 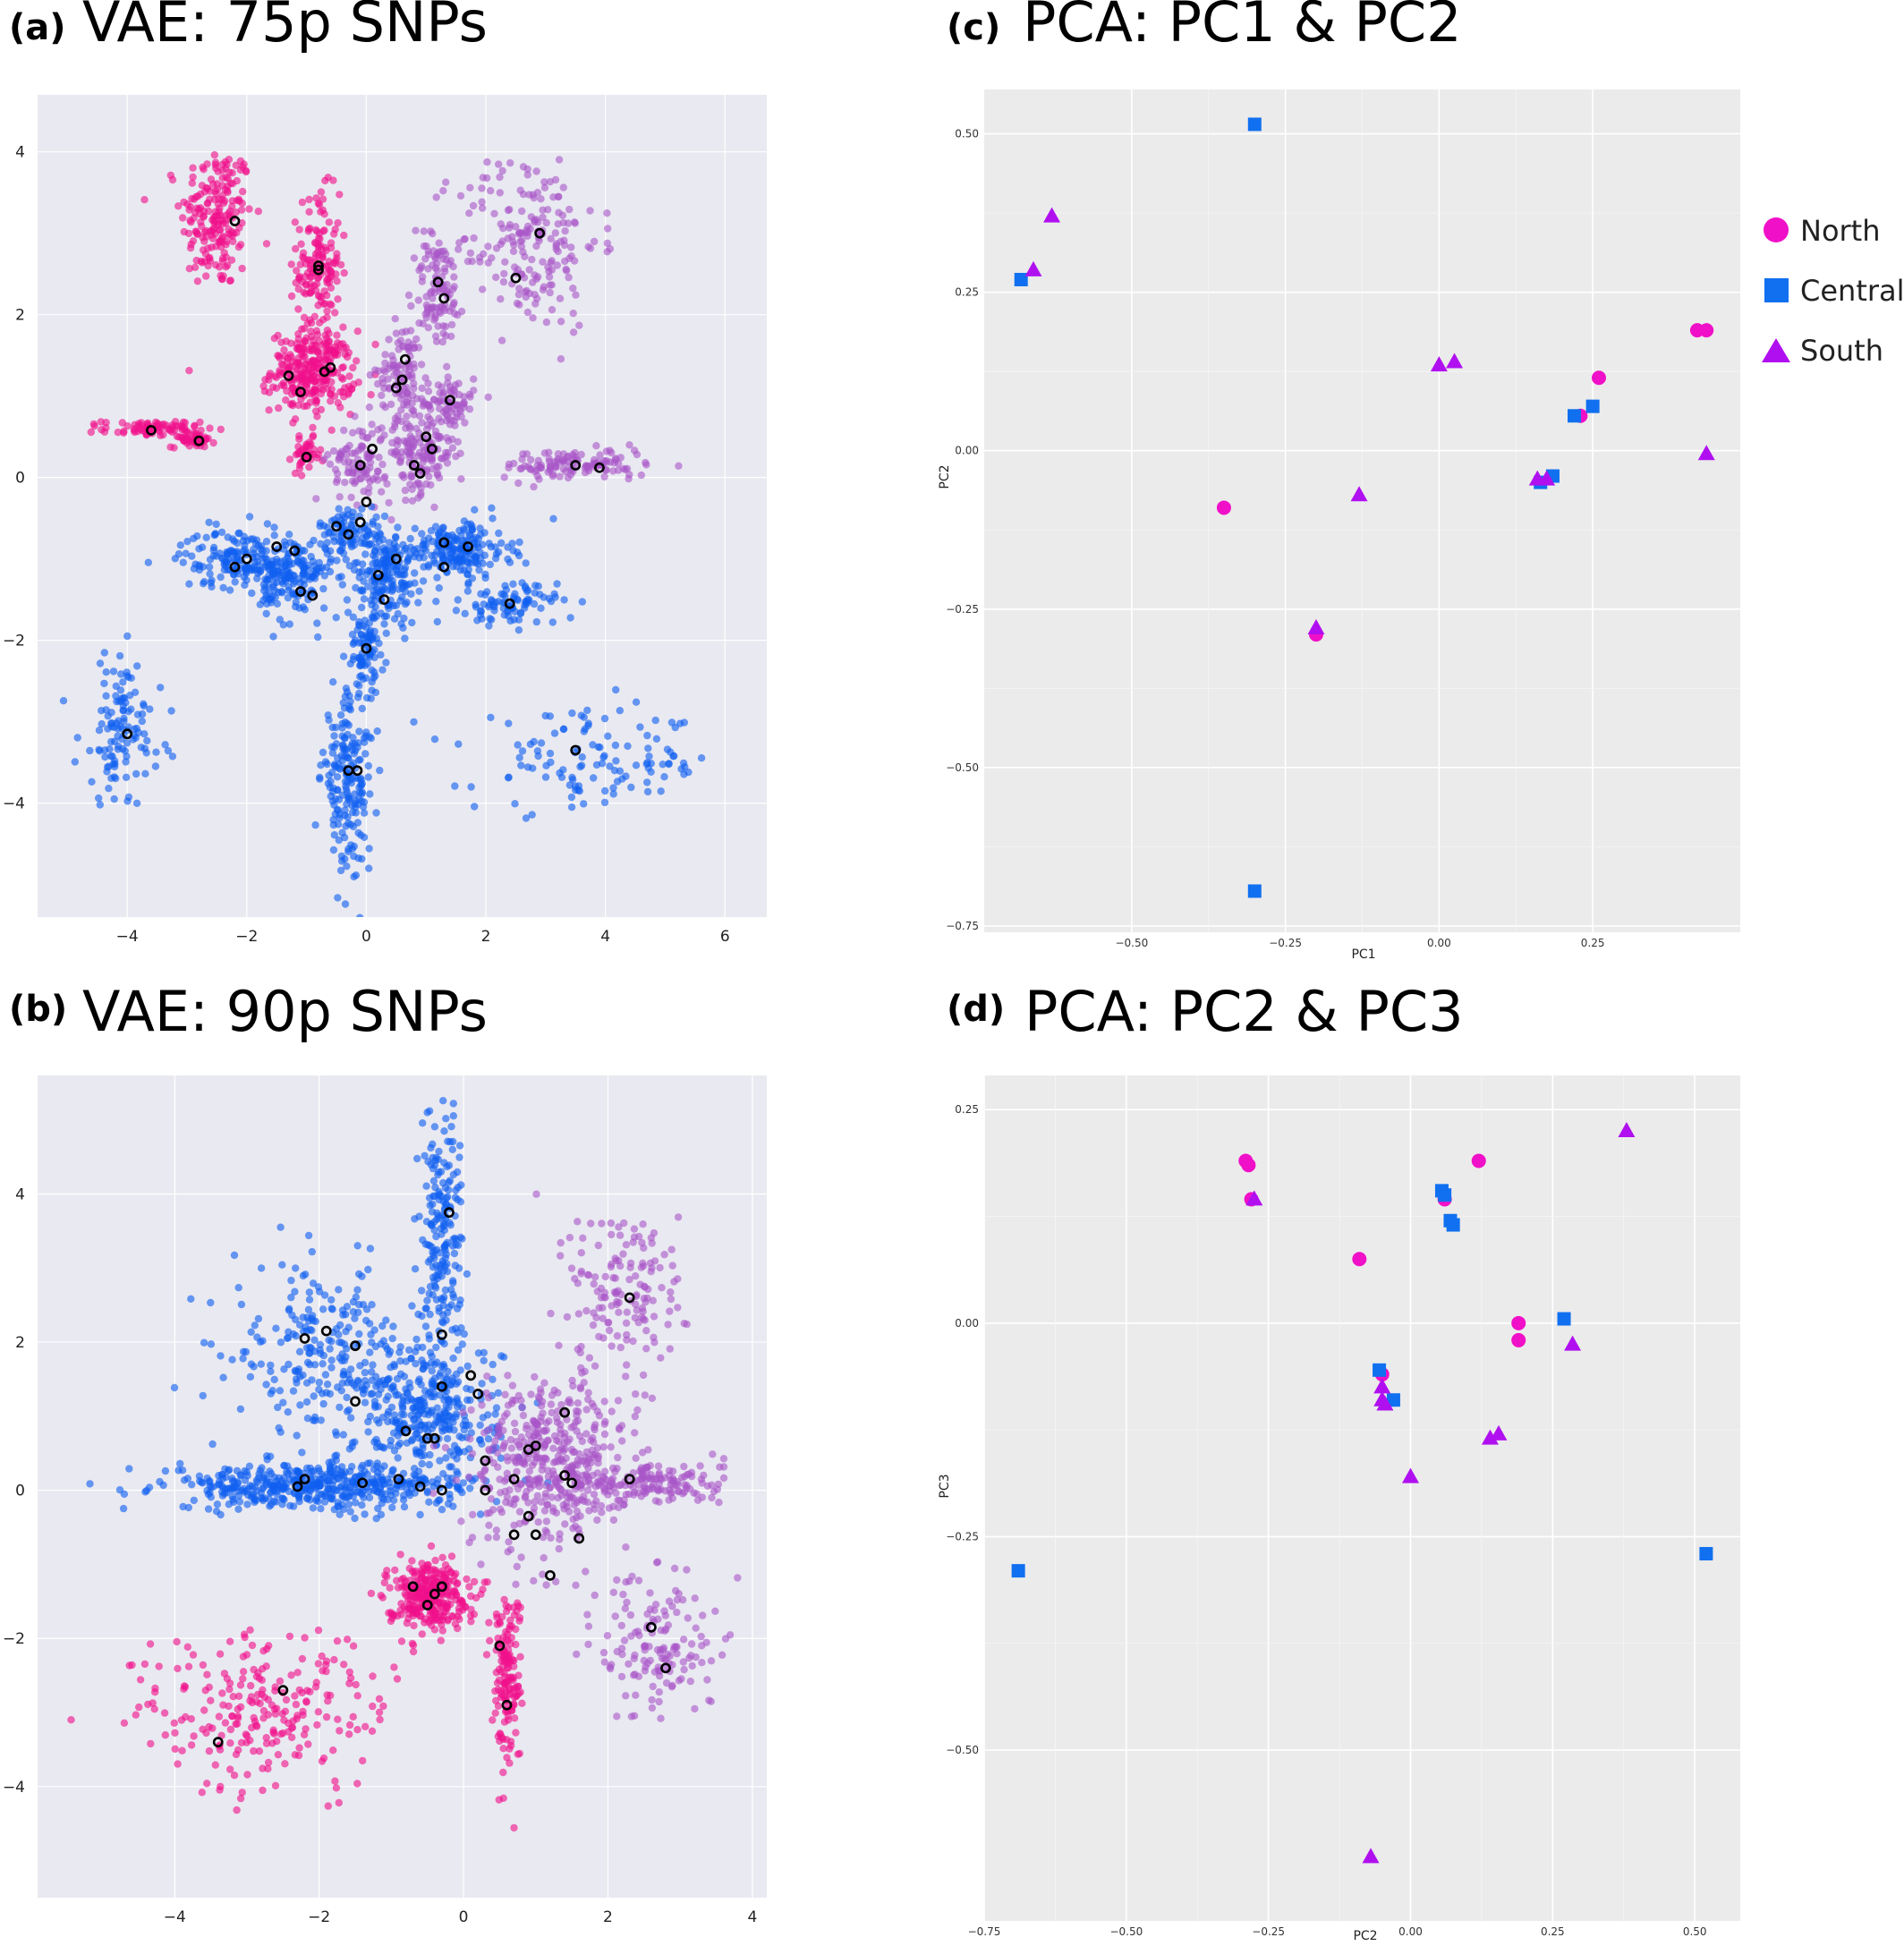 I want to click on panel-c-title: PCA: PC1 & PC2, so click(x=1242, y=28).